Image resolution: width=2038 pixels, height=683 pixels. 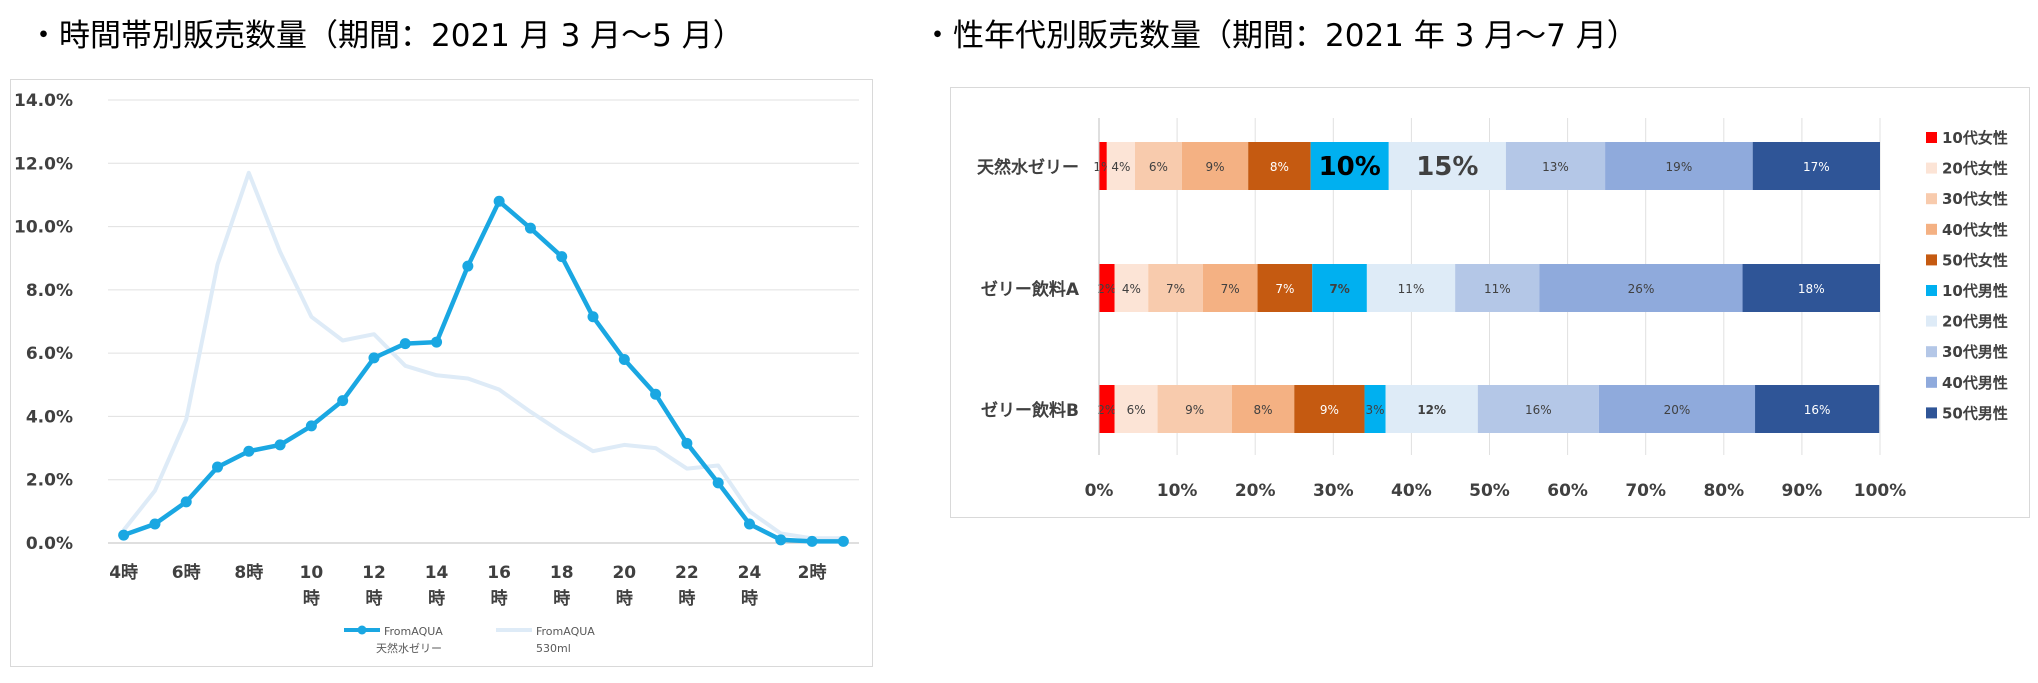 What do you see at coordinates (1975, 352) in the screenshot?
I see `legend-label: 30代男性` at bounding box center [1975, 352].